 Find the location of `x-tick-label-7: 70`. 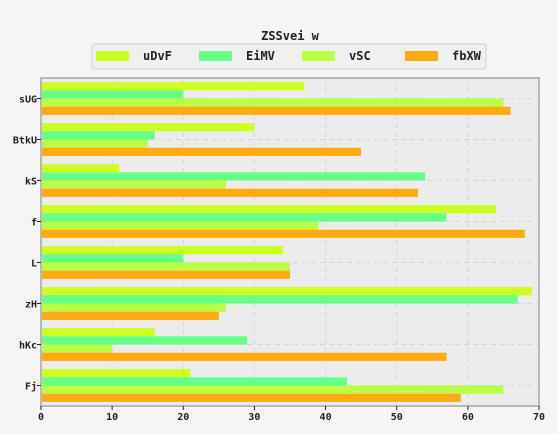

x-tick-label-7: 70 is located at coordinates (539, 417).